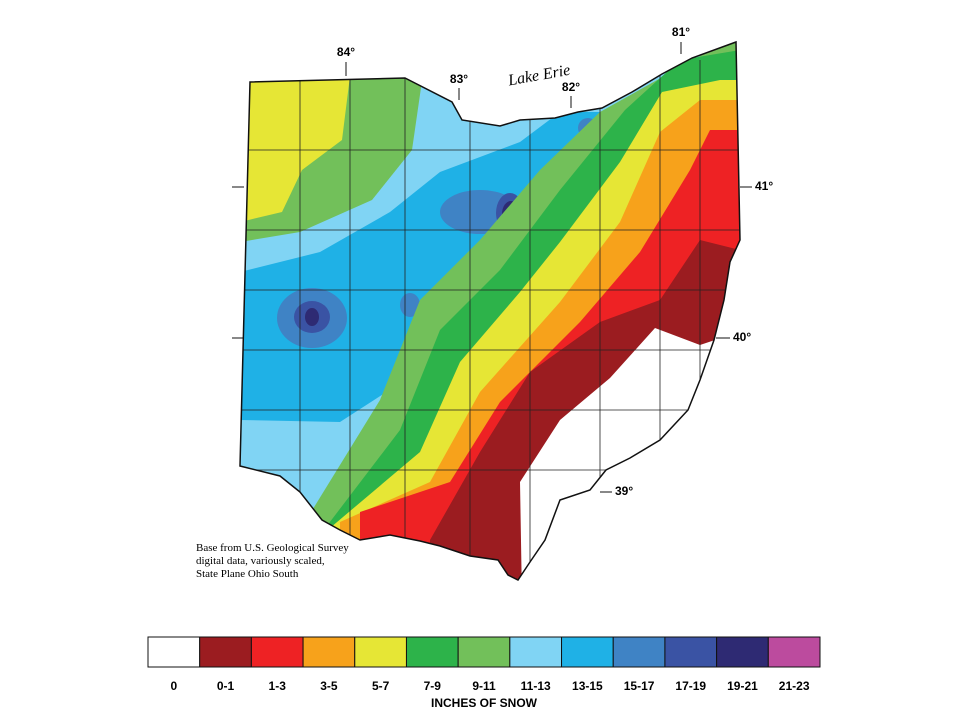 This screenshot has height=720, width=960. Describe the element at coordinates (624, 491) in the screenshot. I see `latitude-label: 39°` at that location.